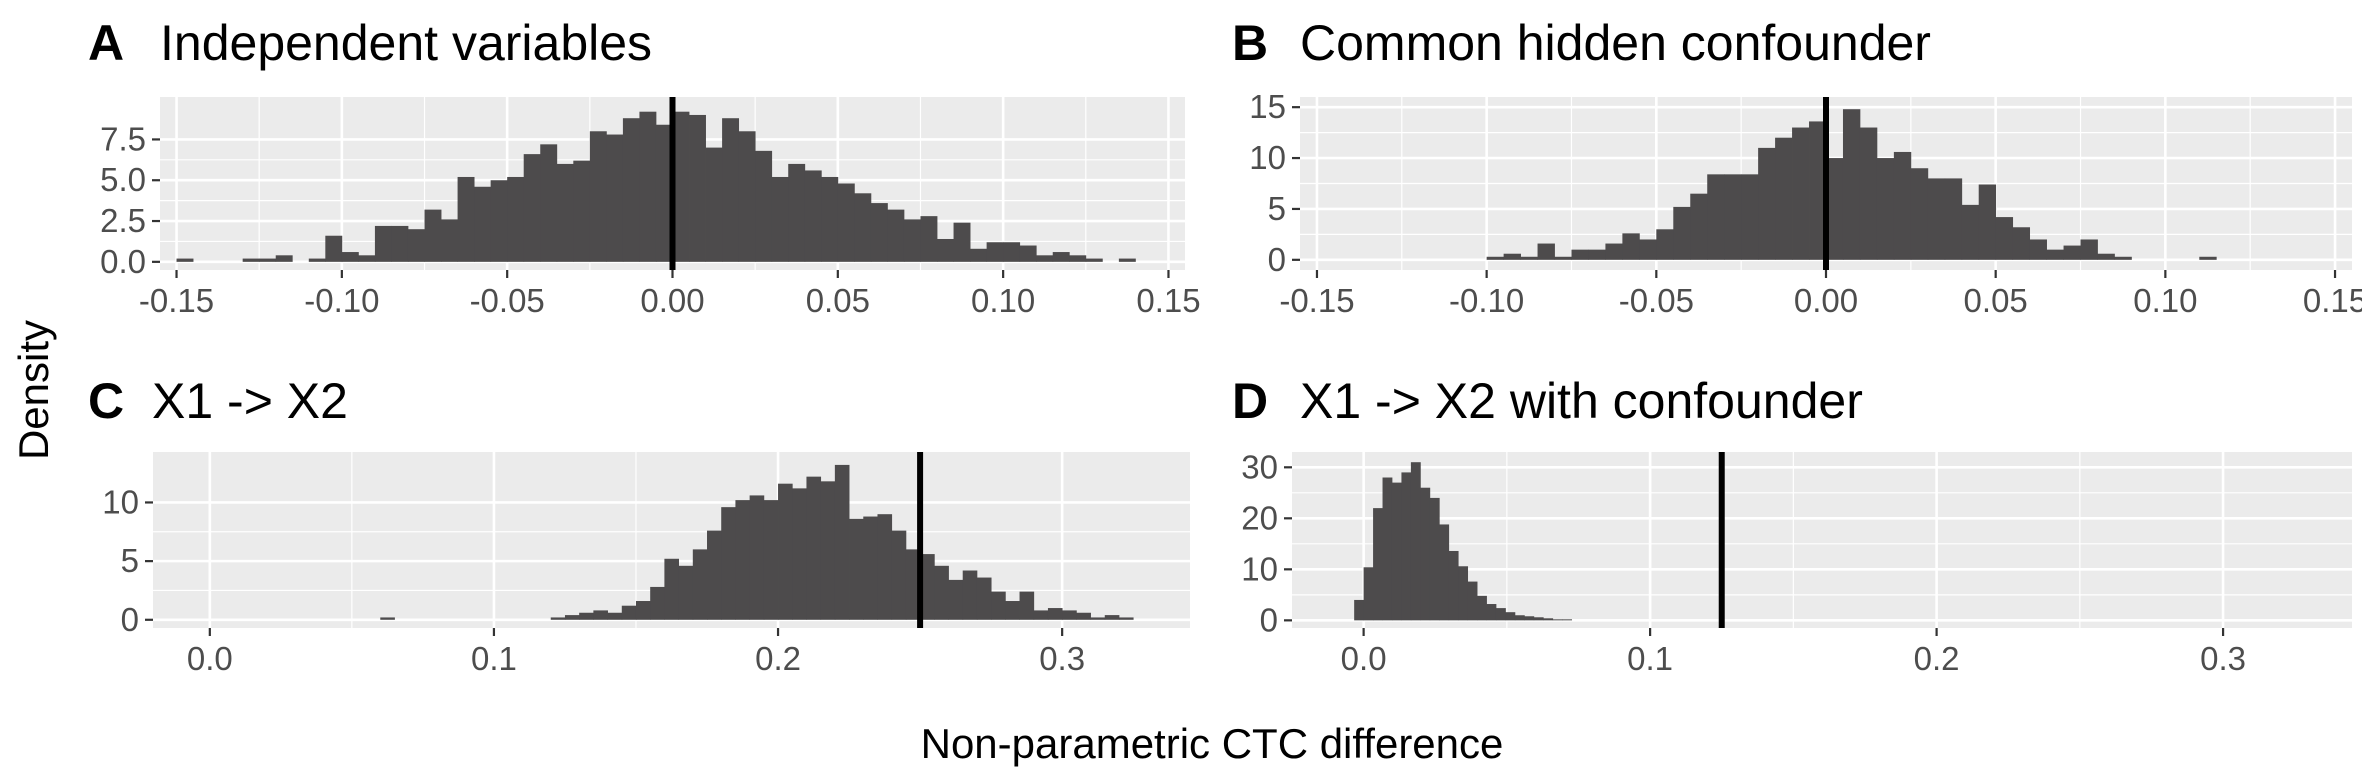 The image size is (2362, 779). What do you see at coordinates (106, 401) in the screenshot?
I see `panel-letter: C` at bounding box center [106, 401].